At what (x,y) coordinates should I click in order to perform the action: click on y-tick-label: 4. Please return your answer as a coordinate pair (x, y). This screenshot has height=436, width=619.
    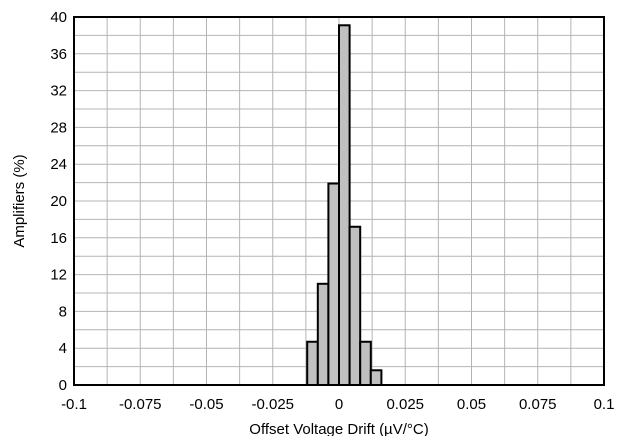
    Looking at the image, I should click on (63, 348).